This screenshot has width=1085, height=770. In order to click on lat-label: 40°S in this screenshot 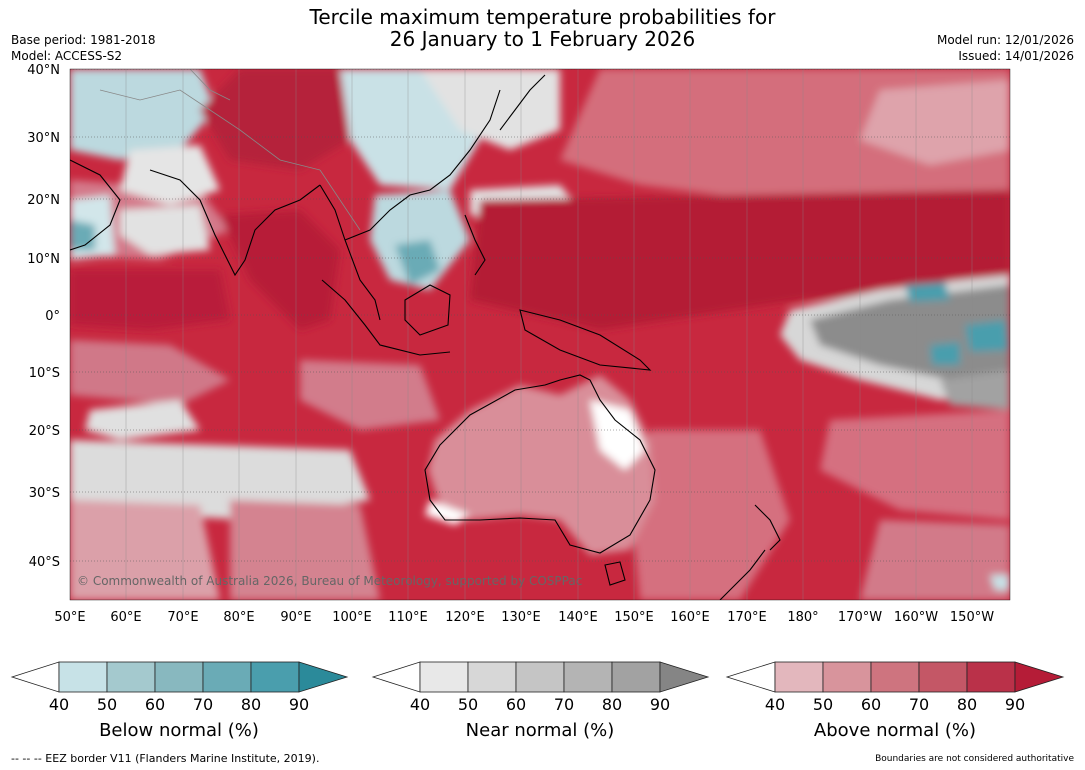, I will do `click(44, 562)`.